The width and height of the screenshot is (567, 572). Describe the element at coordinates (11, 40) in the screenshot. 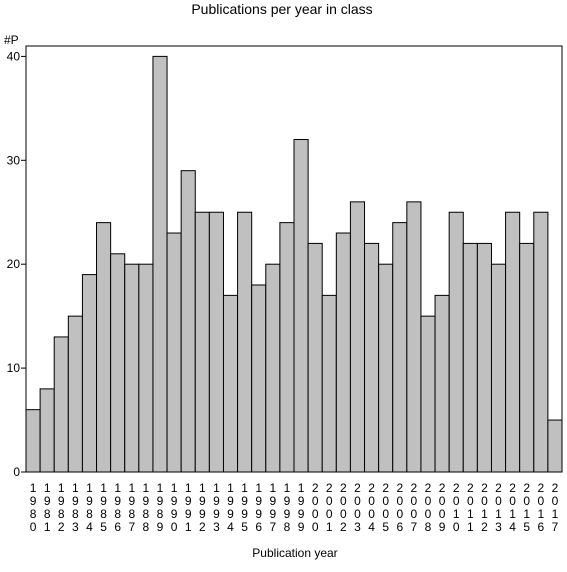

I see `y-axis-label: #P` at that location.